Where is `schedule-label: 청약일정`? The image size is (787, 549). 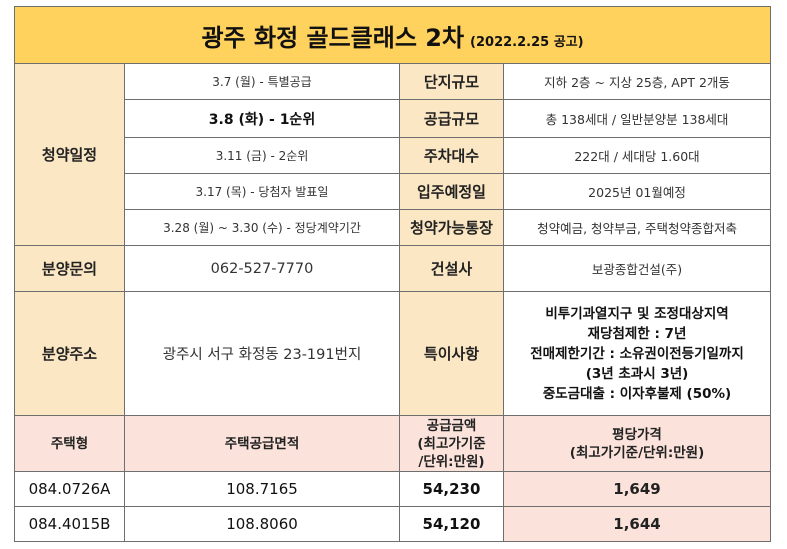
schedule-label: 청약일정 is located at coordinates (69, 154).